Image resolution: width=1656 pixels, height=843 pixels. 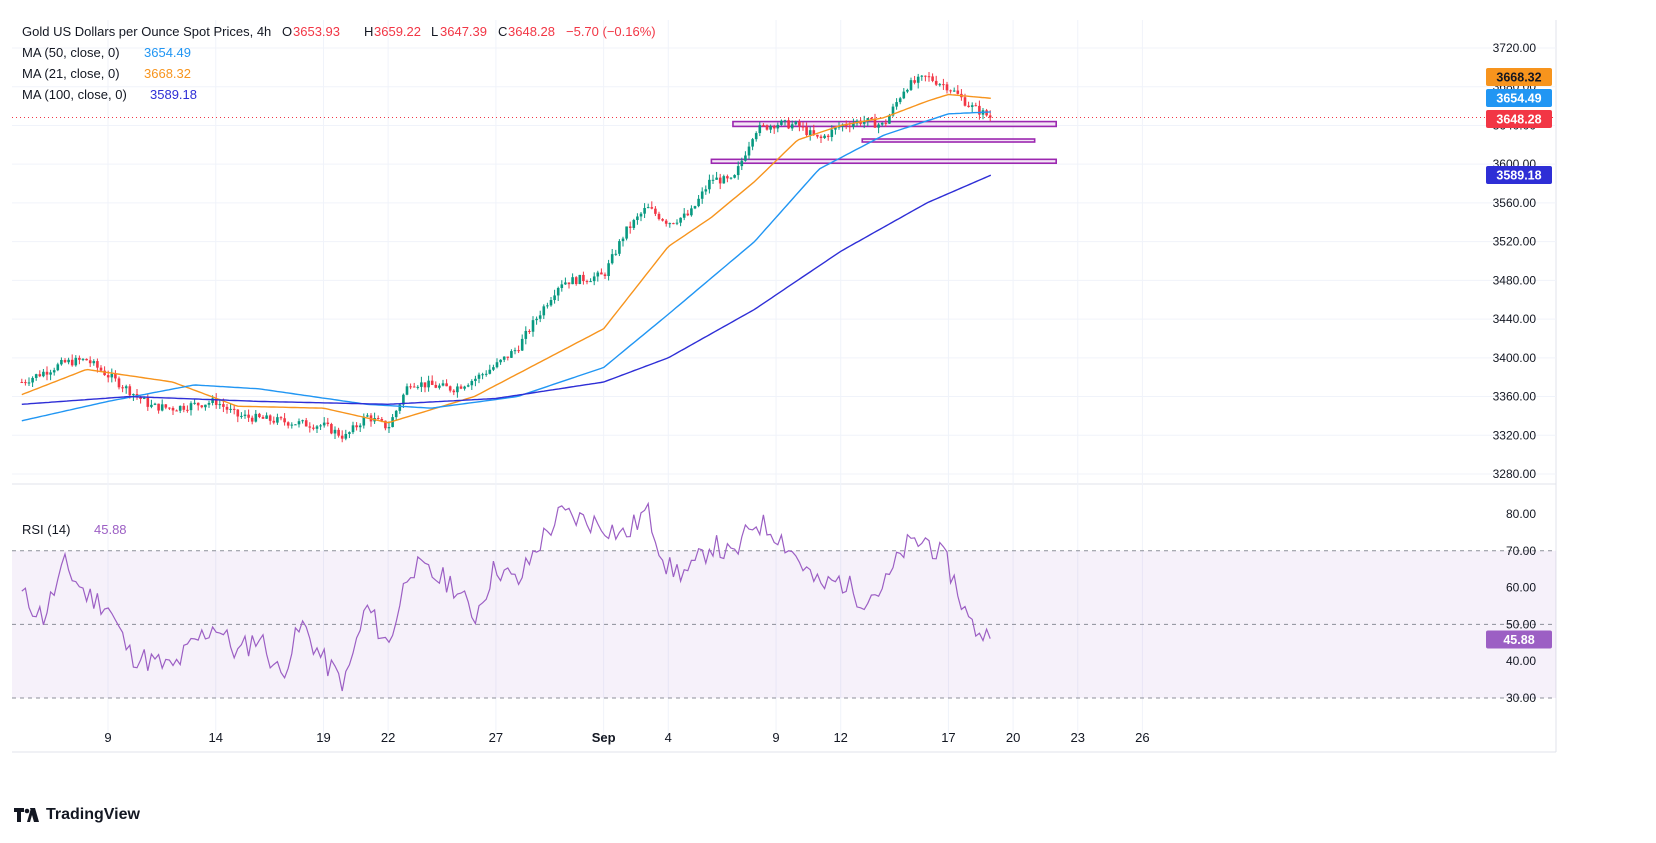 What do you see at coordinates (1515, 242) in the screenshot?
I see `price-tick-label: 3520.00` at bounding box center [1515, 242].